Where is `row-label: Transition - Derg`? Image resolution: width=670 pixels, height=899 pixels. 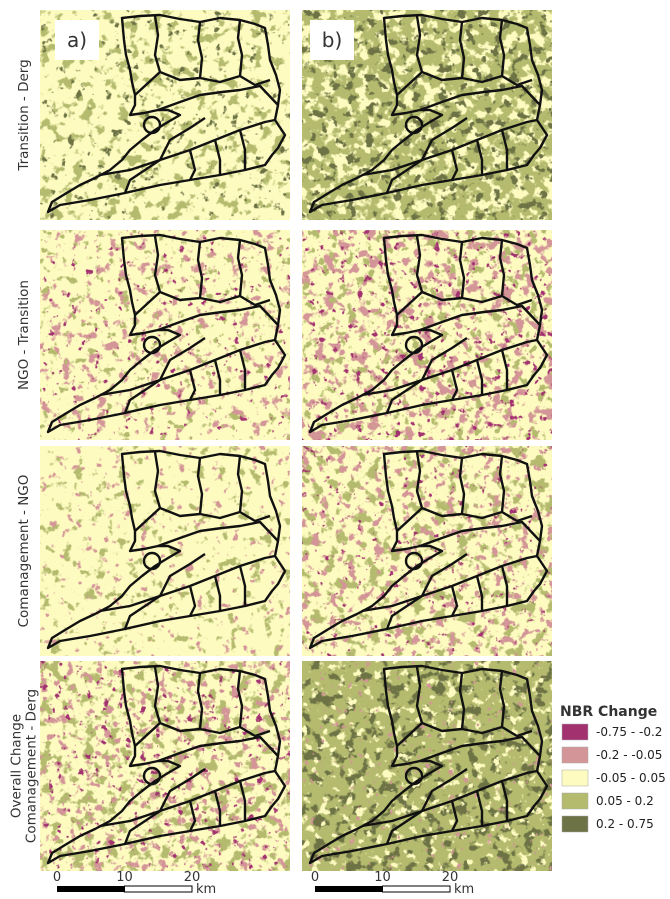
row-label: Transition - Derg is located at coordinates (24, 115).